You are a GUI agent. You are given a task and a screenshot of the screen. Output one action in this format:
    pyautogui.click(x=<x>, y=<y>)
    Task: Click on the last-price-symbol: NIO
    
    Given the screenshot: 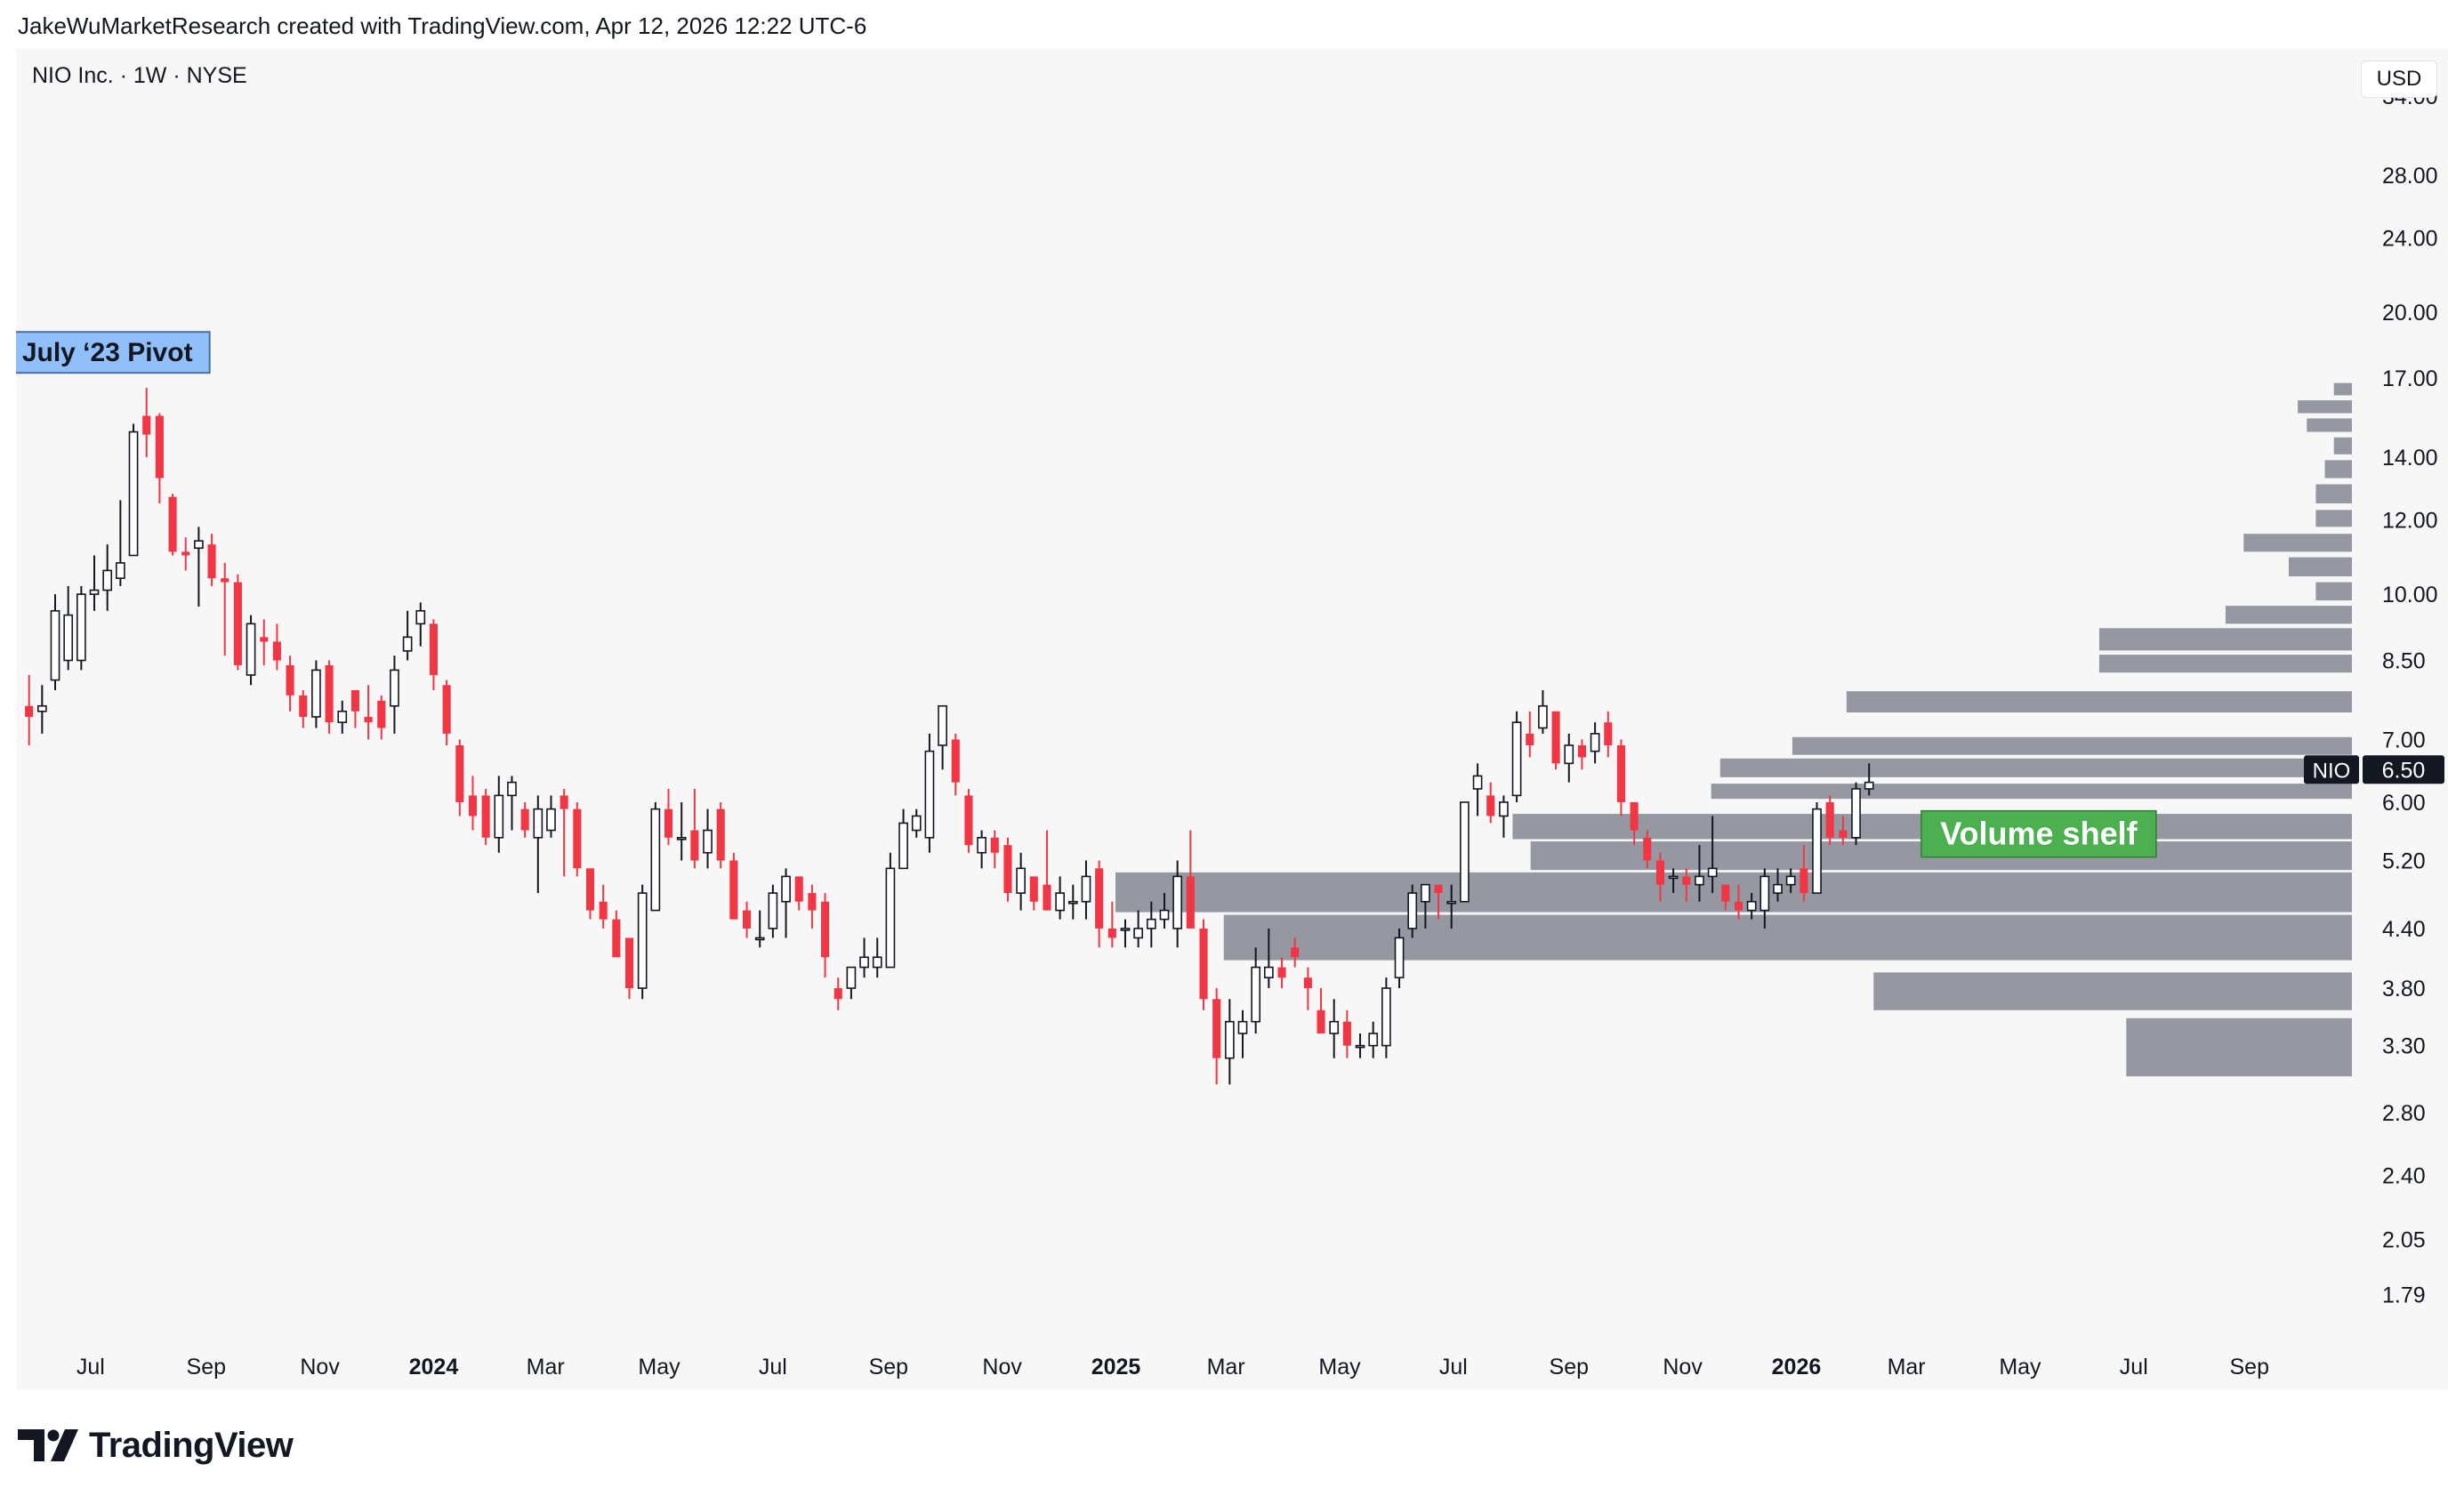 What is the action you would take?
    pyautogui.click(x=2332, y=771)
    